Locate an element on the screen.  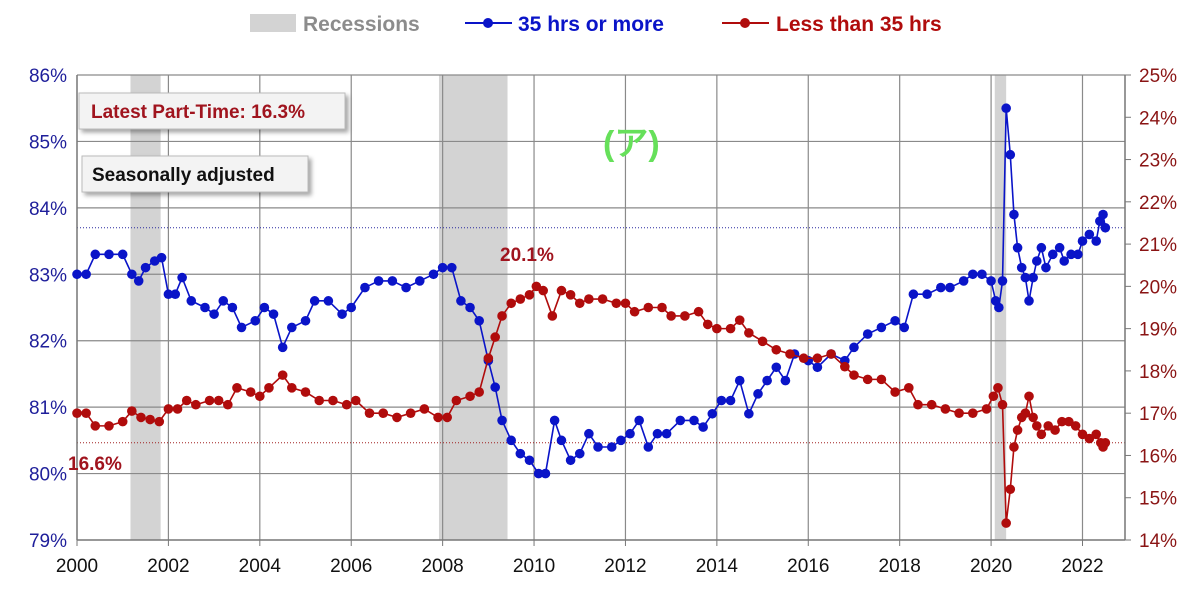
y-right-tick-label: 19% is located at coordinates (1158, 330).